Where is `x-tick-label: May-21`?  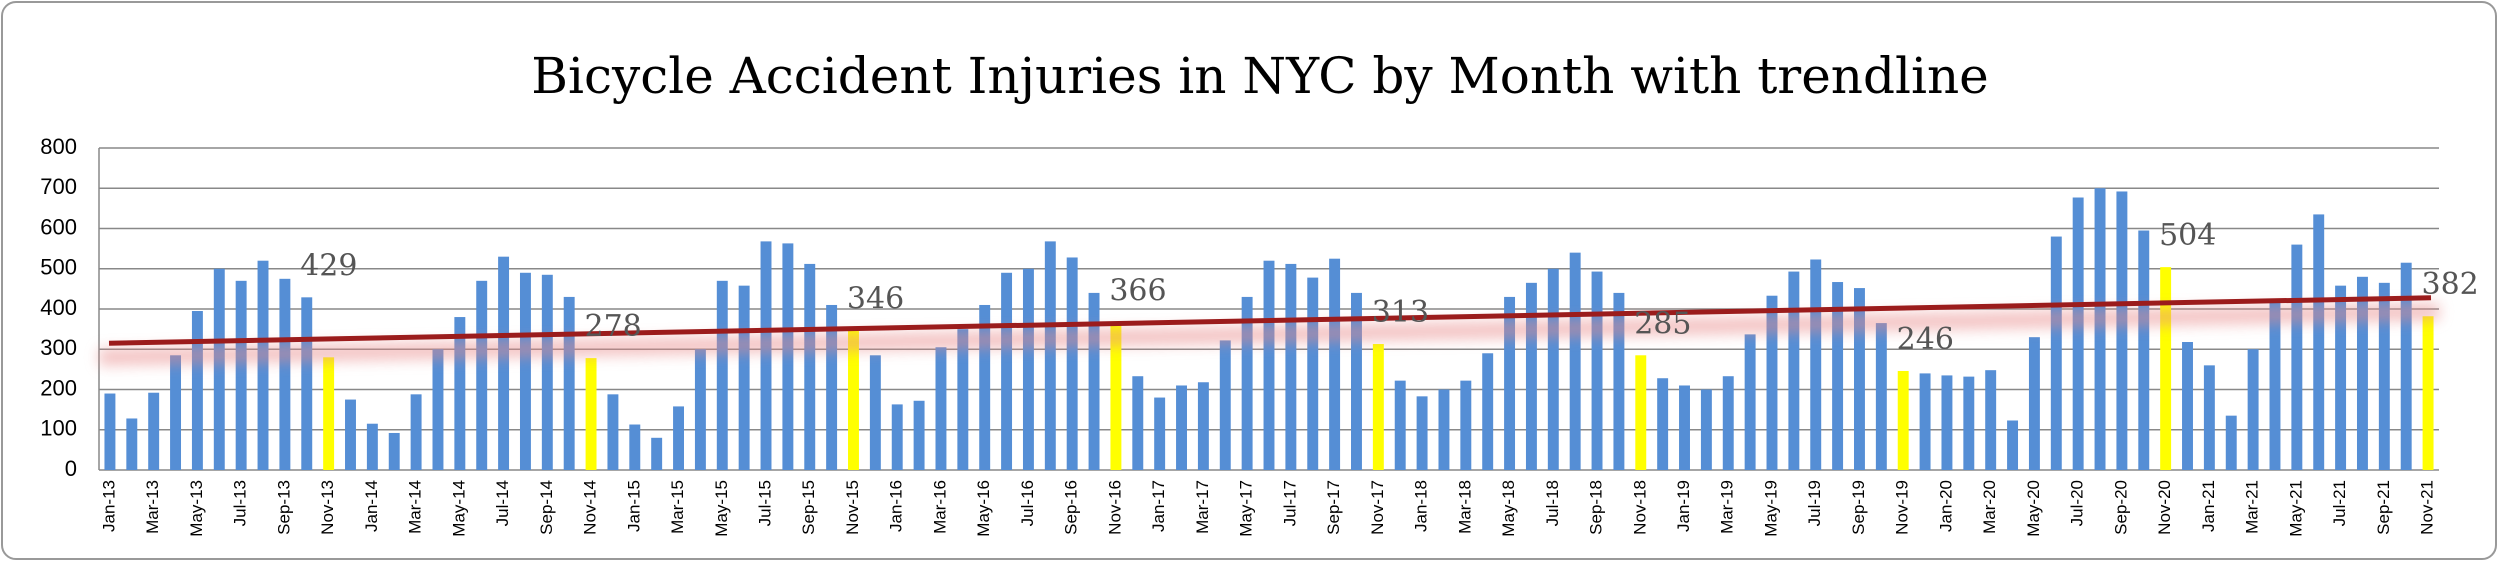
x-tick-label: May-21 is located at coordinates (2295, 508).